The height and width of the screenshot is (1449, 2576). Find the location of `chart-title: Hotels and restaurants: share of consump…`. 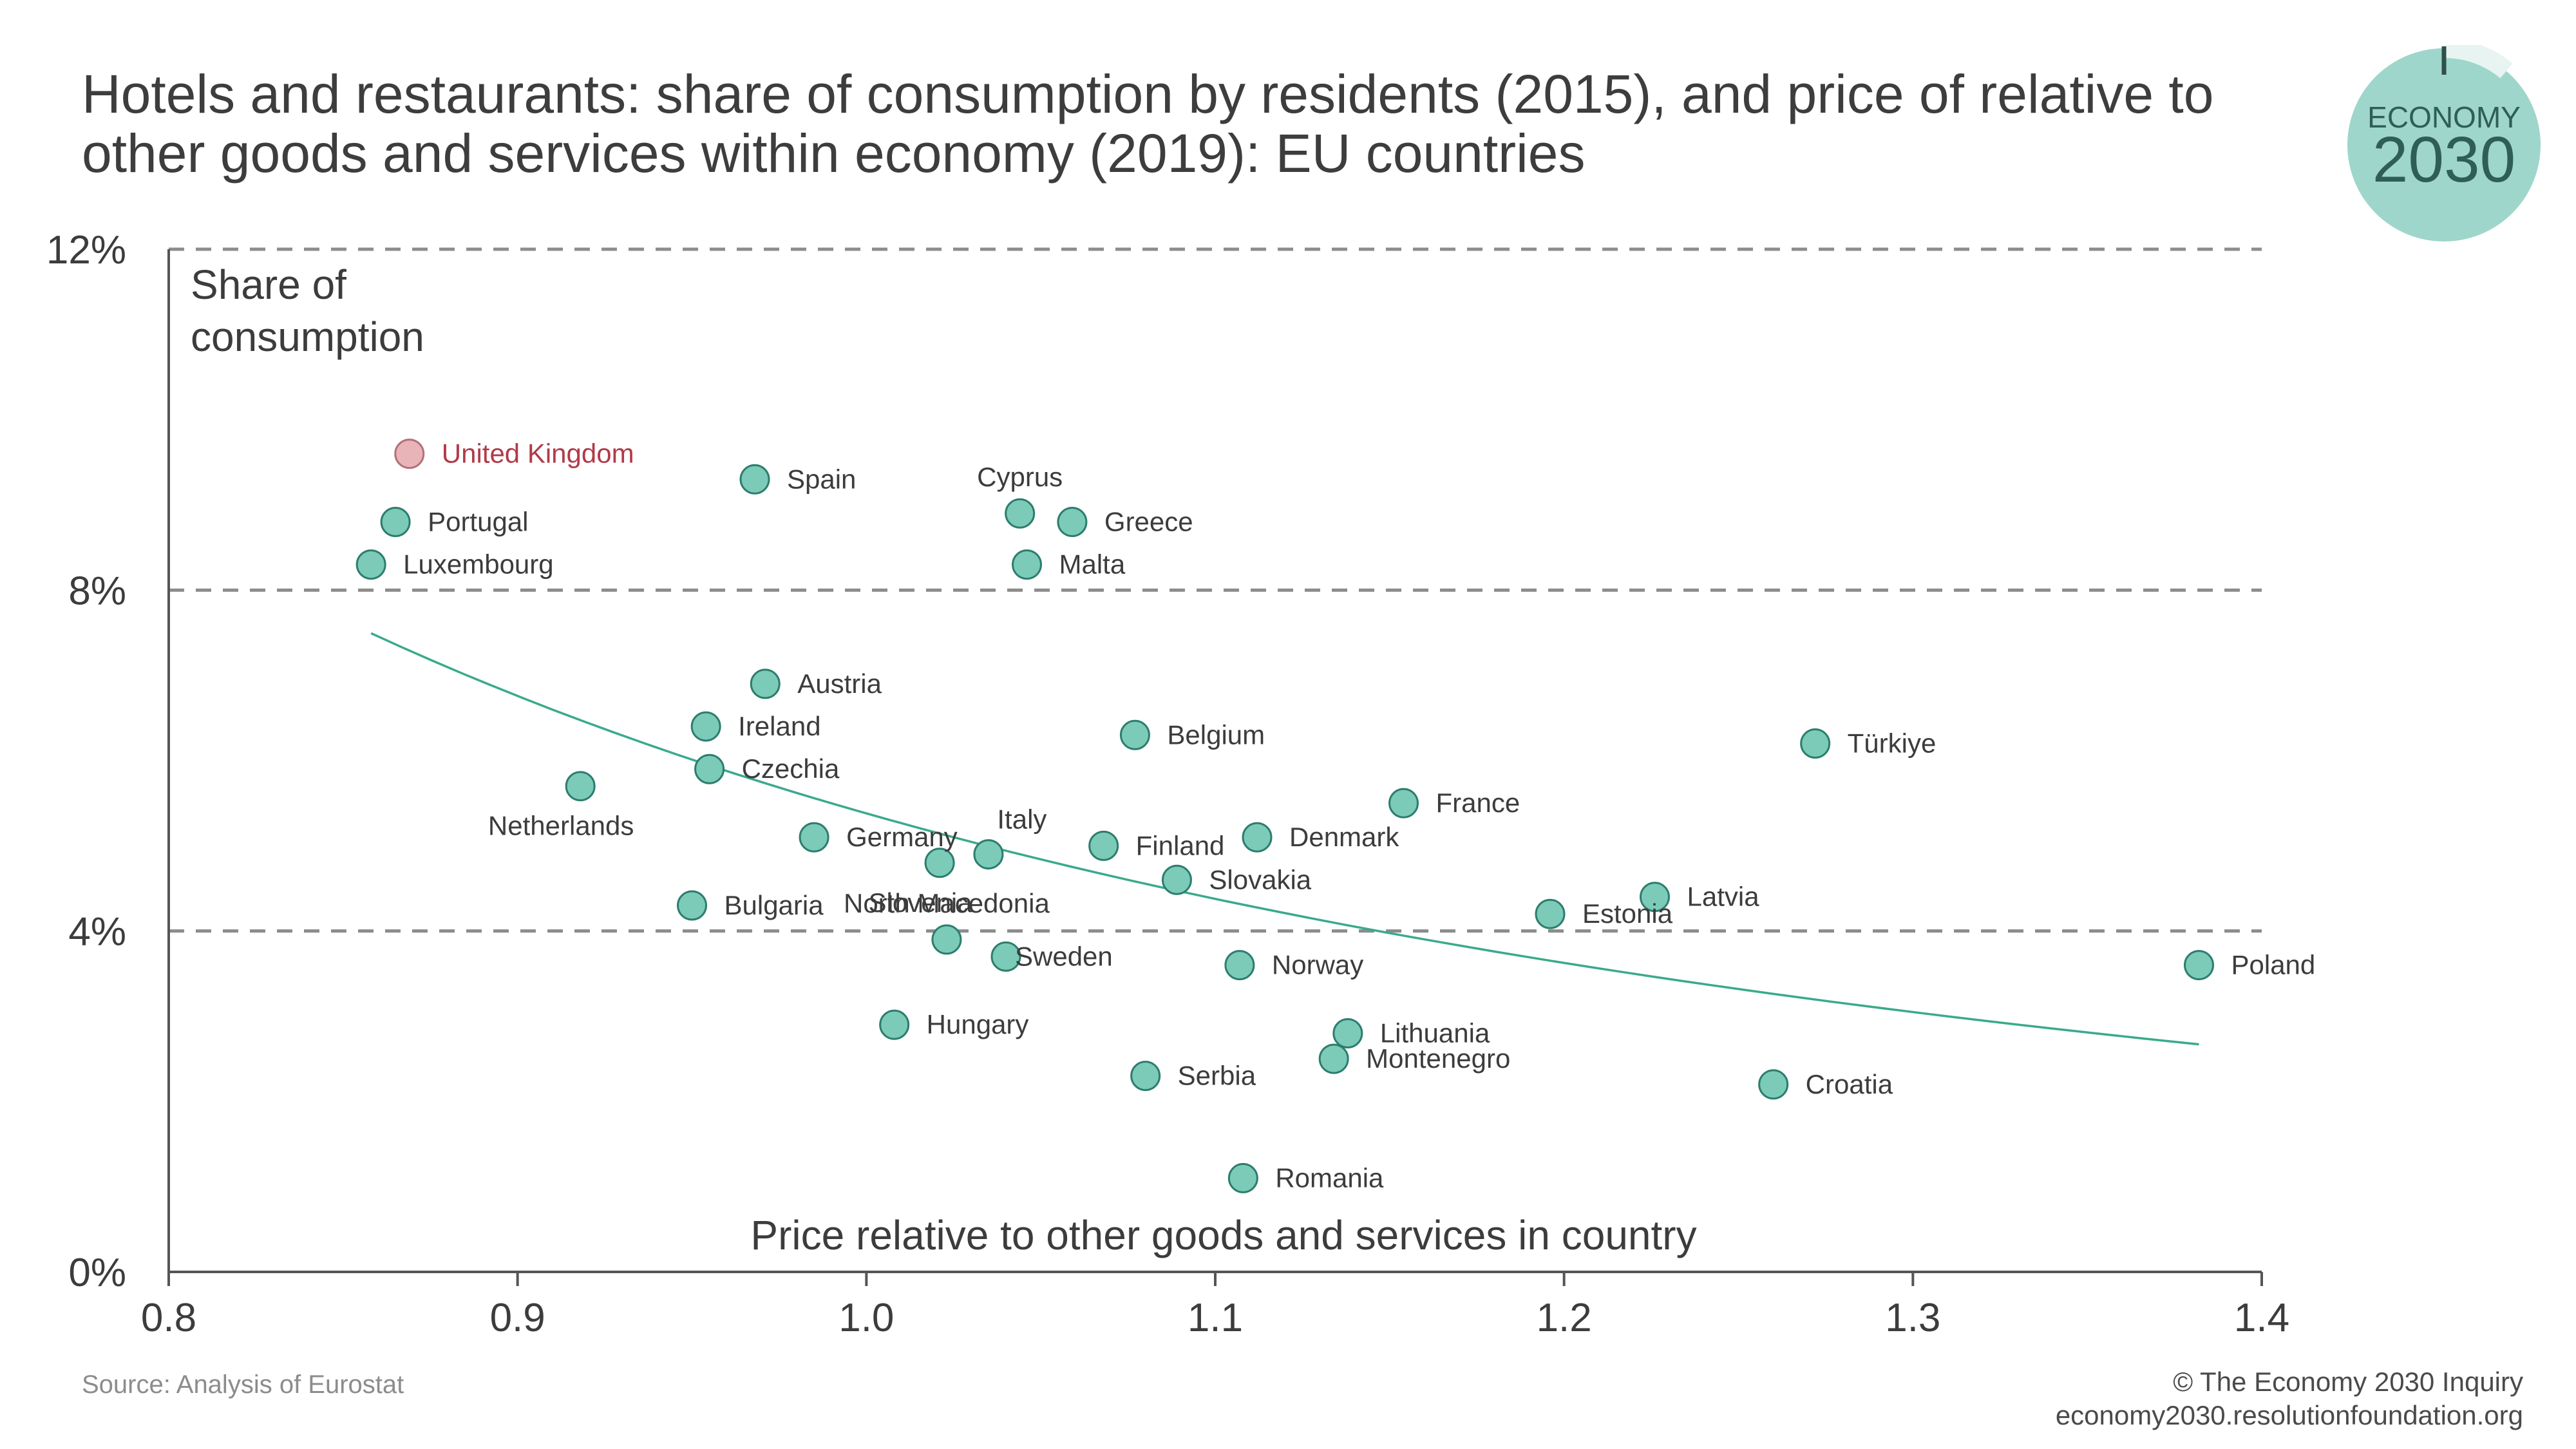

chart-title: Hotels and restaurants: share of consump… is located at coordinates (1193, 124).